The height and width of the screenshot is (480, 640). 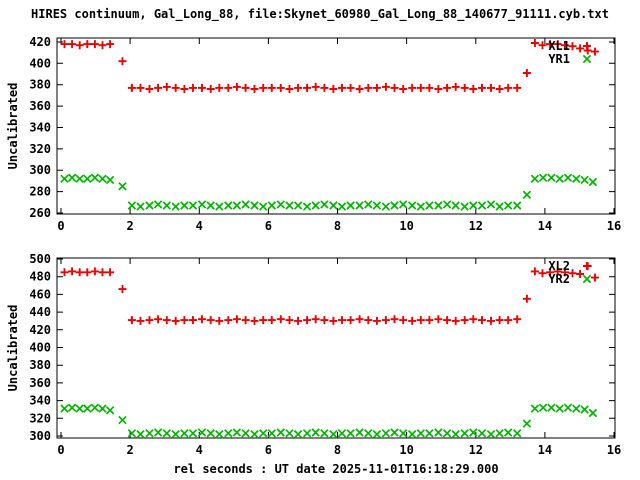 I want to click on x-tick-label: 0, so click(x=60, y=450).